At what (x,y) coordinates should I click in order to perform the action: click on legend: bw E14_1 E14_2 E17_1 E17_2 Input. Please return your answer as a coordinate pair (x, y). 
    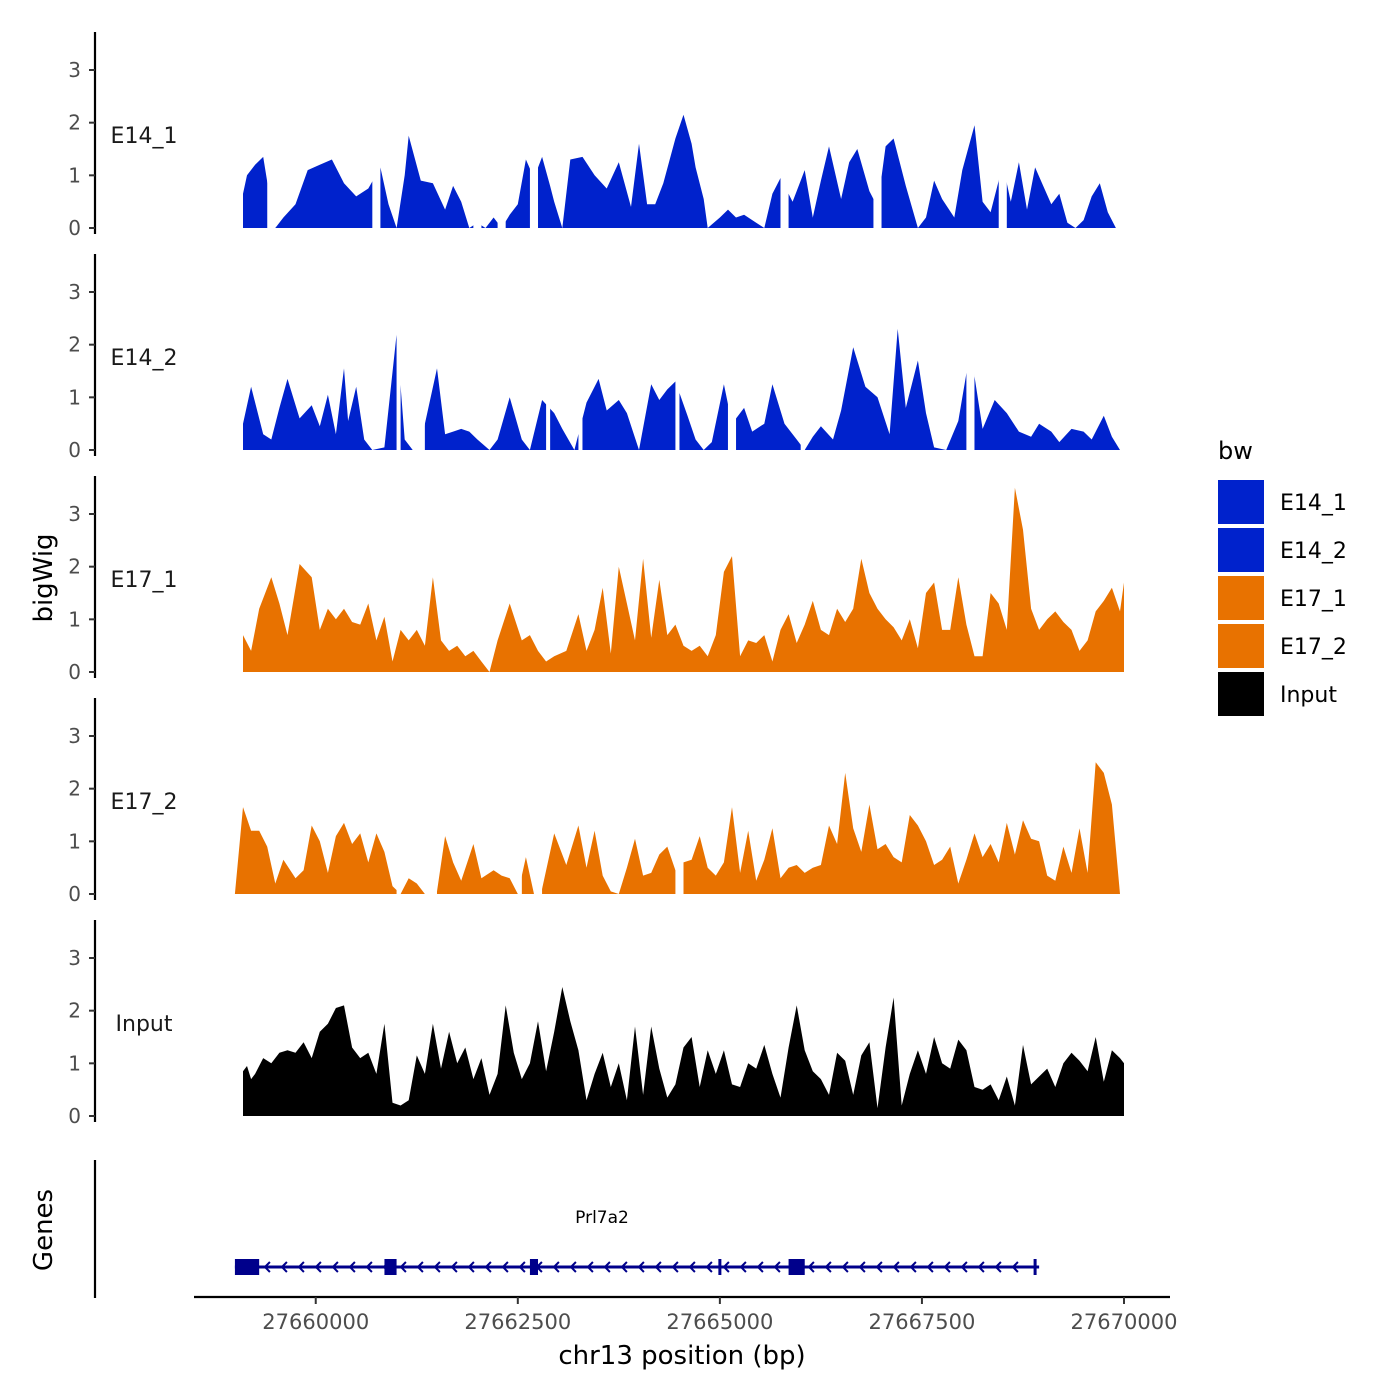
    Looking at the image, I should click on (1282, 576).